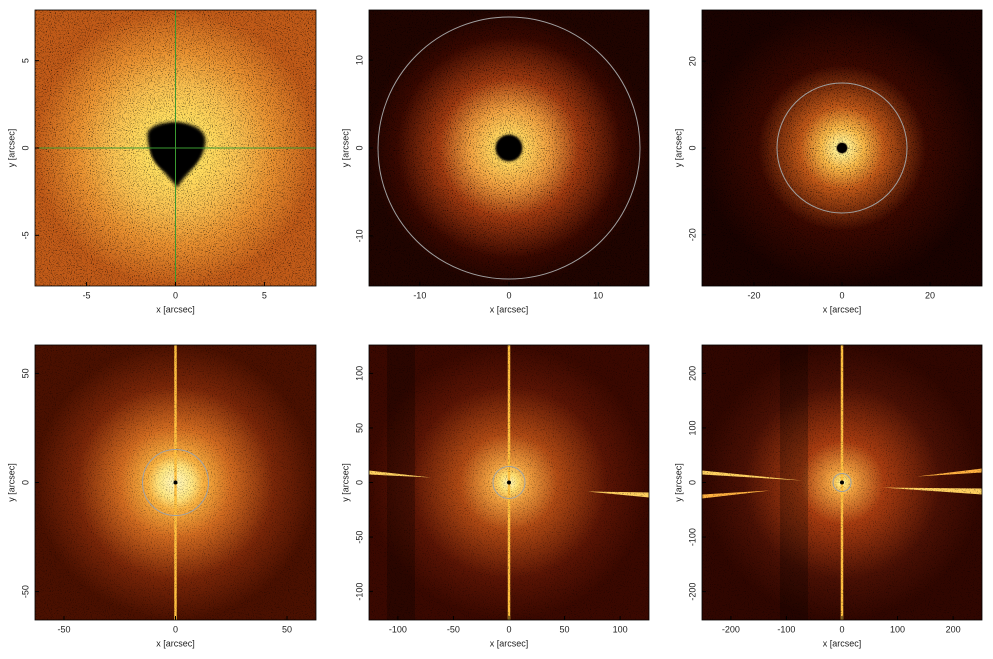 Image resolution: width=993 pixels, height=659 pixels. Describe the element at coordinates (359, 60) in the screenshot. I see `y-tick-label: 10` at that location.